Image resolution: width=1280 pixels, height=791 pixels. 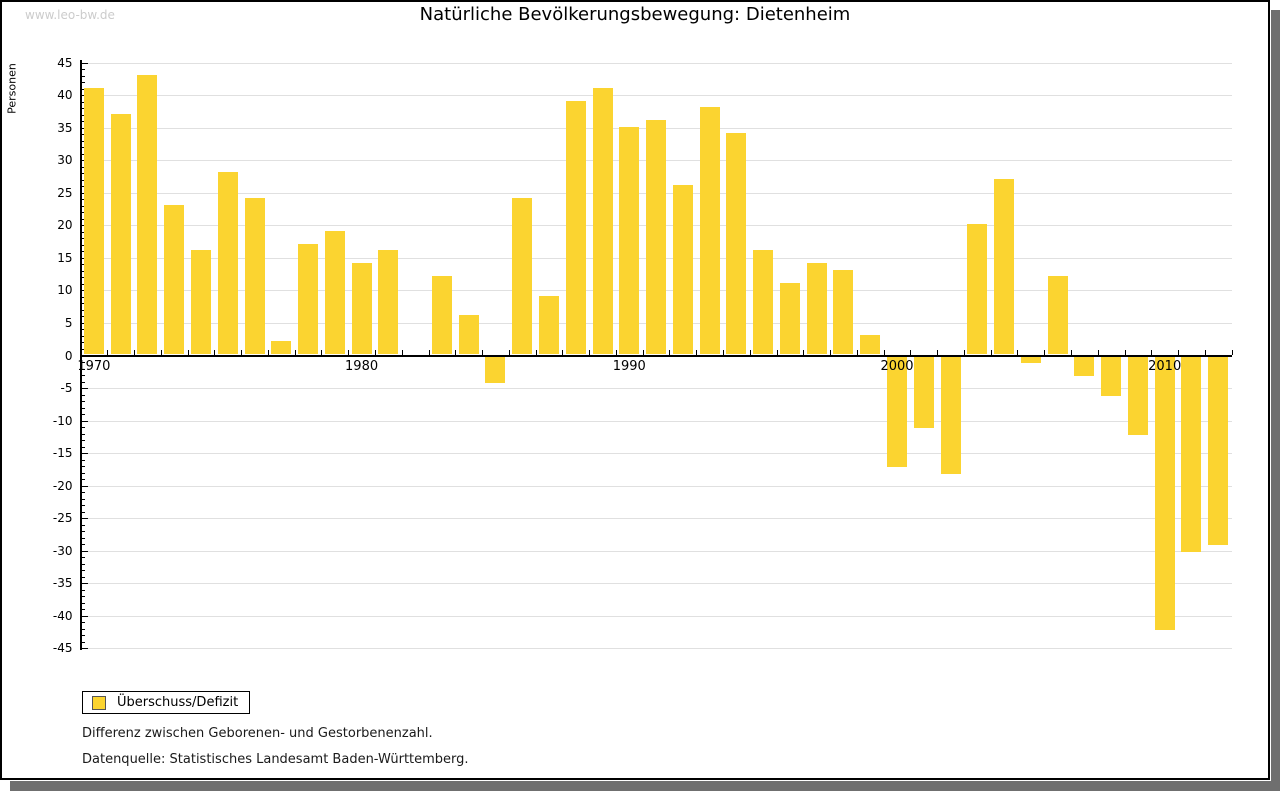 I want to click on bar-1971, so click(x=120, y=234).